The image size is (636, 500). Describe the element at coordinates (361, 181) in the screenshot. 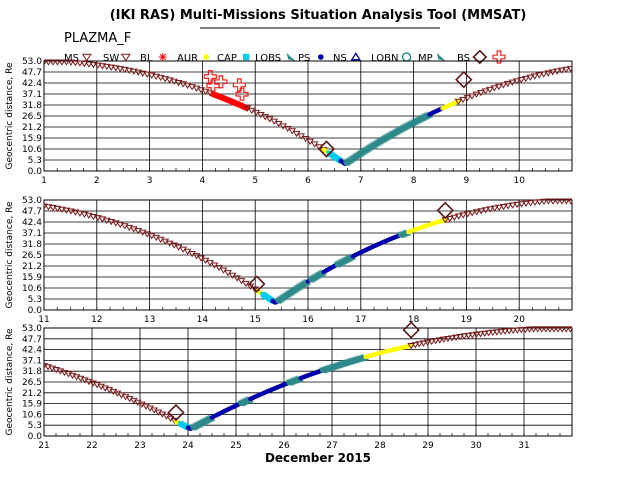

I see `x-tick-label: 7` at that location.